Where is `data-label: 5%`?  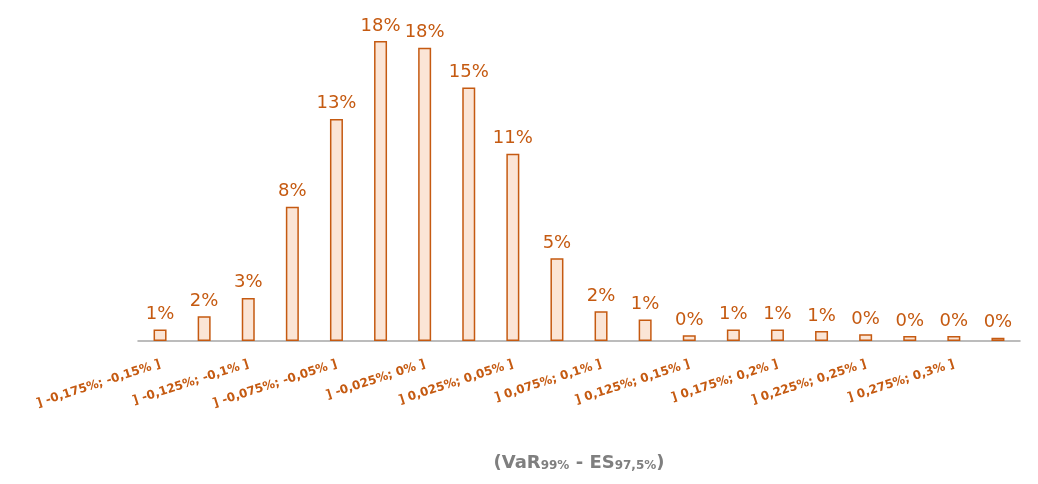
data-label: 5% is located at coordinates (557, 241).